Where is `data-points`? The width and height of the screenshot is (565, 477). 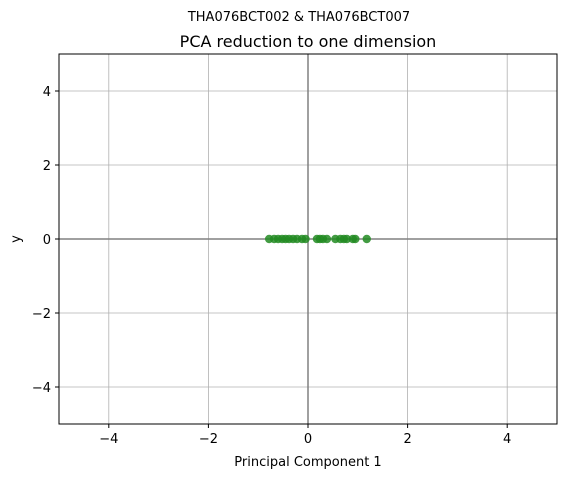 data-points is located at coordinates (317, 239).